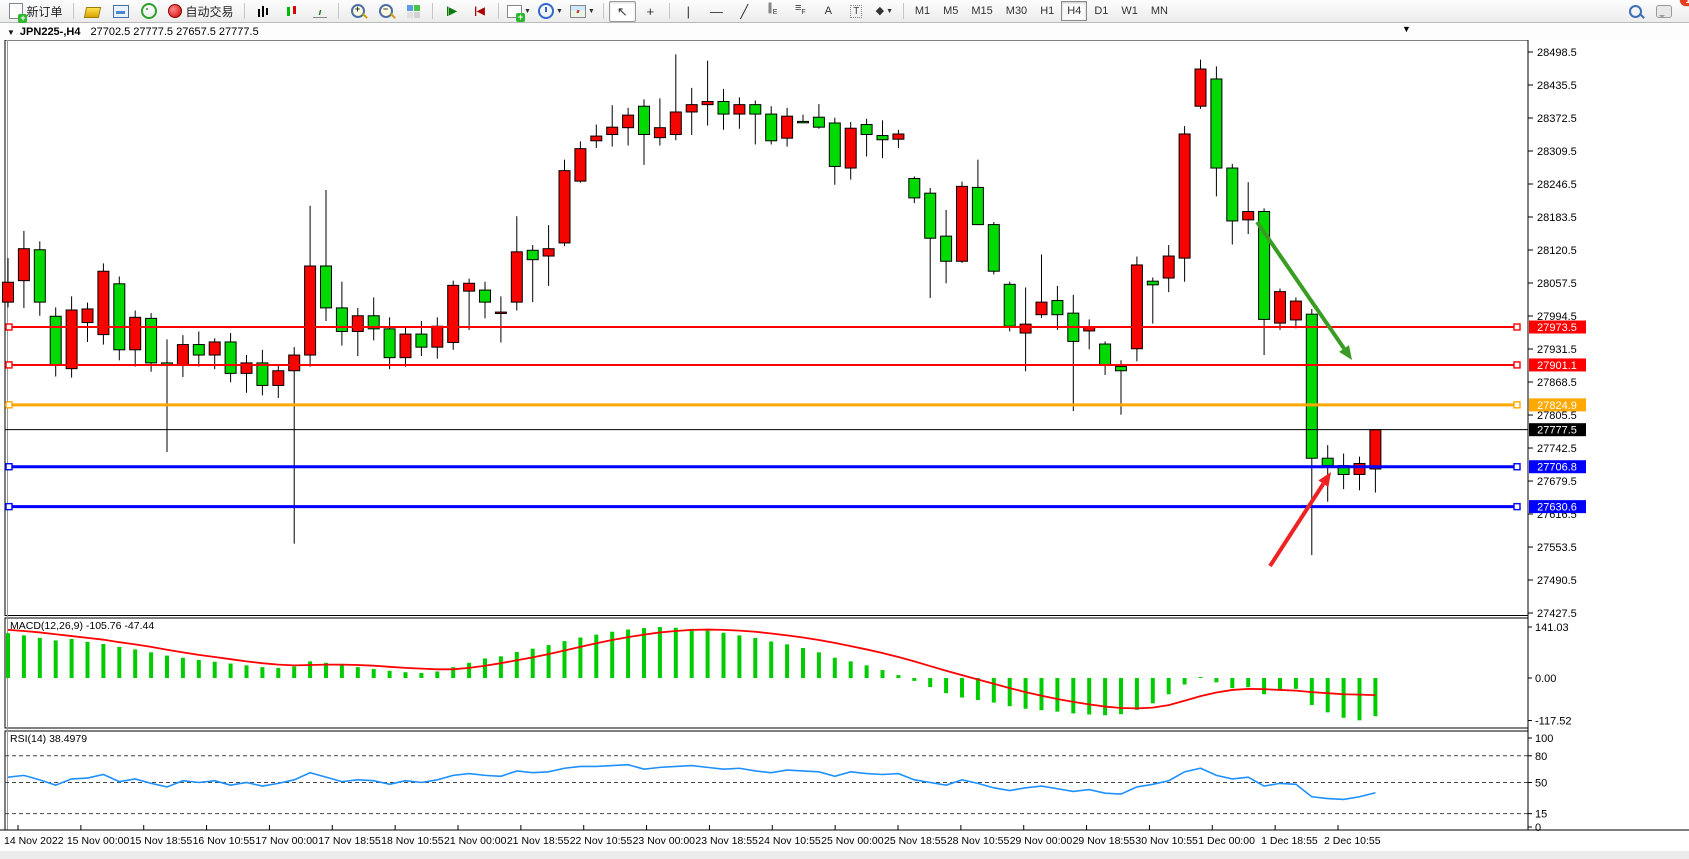 The height and width of the screenshot is (859, 1689). I want to click on chat-bubble-icon, so click(1663, 11).